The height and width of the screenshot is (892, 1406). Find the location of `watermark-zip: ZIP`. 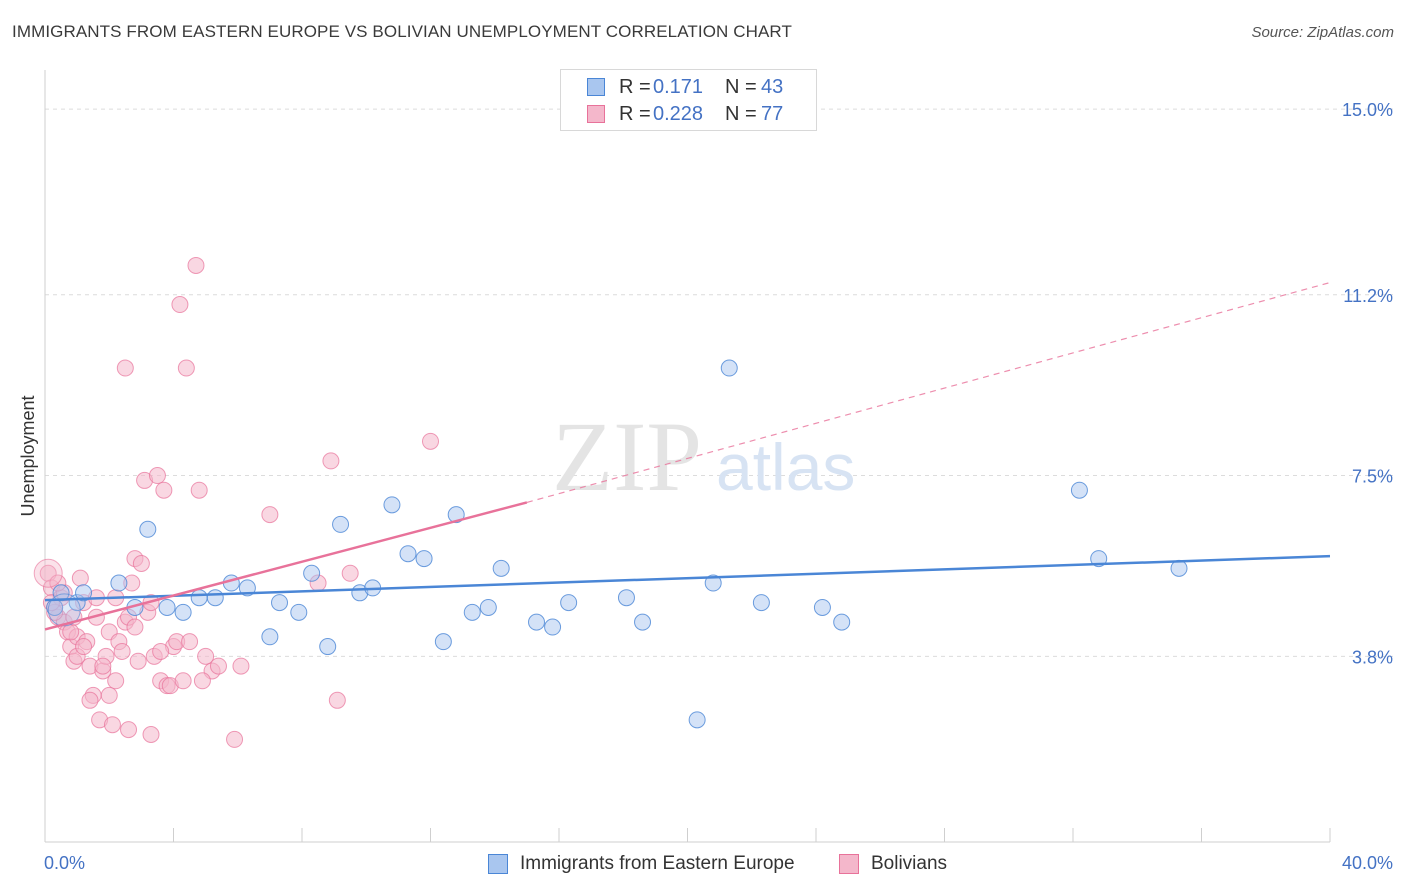

watermark-zip: ZIP is located at coordinates (627, 456).